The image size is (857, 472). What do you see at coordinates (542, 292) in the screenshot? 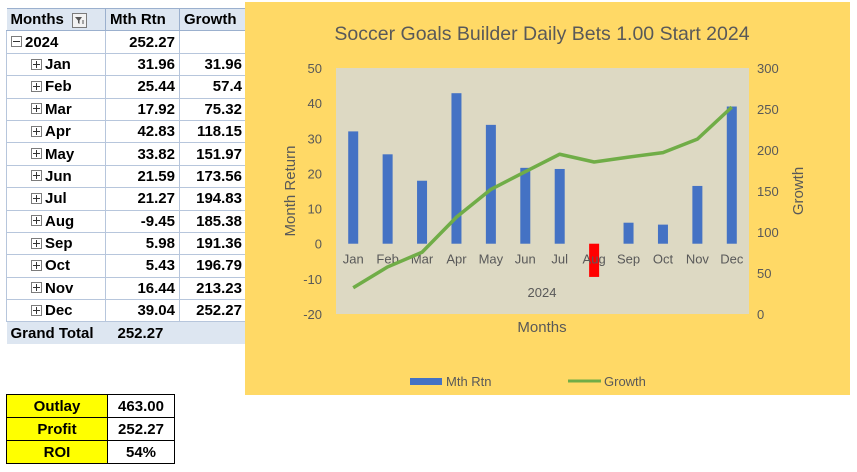
I see `x-group-label: 2024` at bounding box center [542, 292].